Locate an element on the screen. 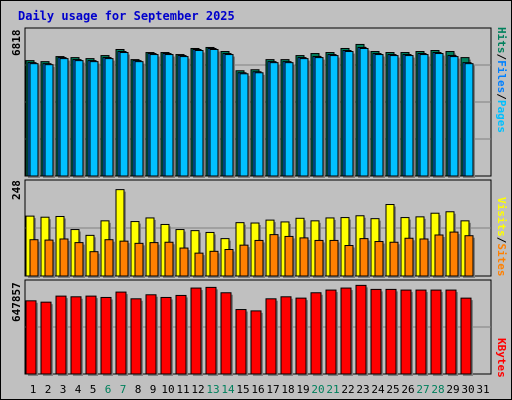 This screenshot has width=512, height=400. legend-sites-visits: Visits/Sites is located at coordinates (501, 237).